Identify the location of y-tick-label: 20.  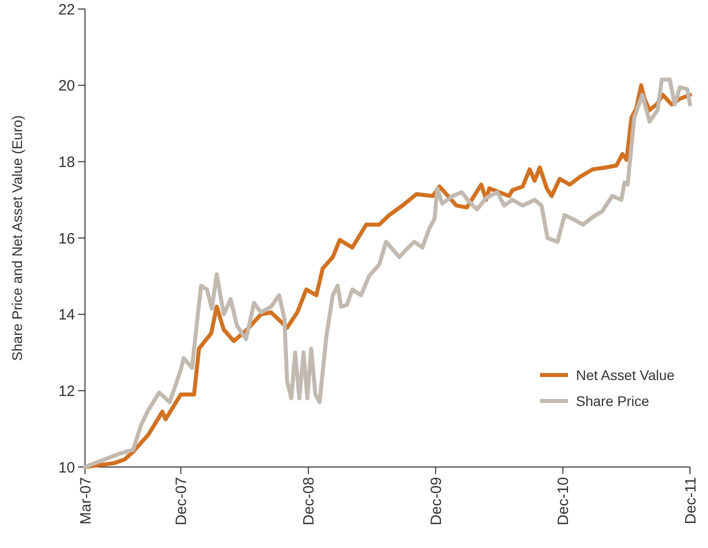
(66, 86).